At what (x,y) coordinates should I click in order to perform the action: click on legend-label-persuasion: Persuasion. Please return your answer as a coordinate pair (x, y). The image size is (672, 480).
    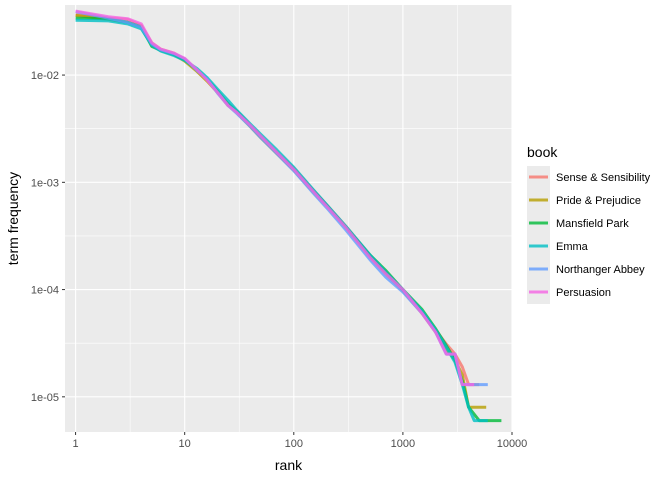
    Looking at the image, I should click on (583, 293).